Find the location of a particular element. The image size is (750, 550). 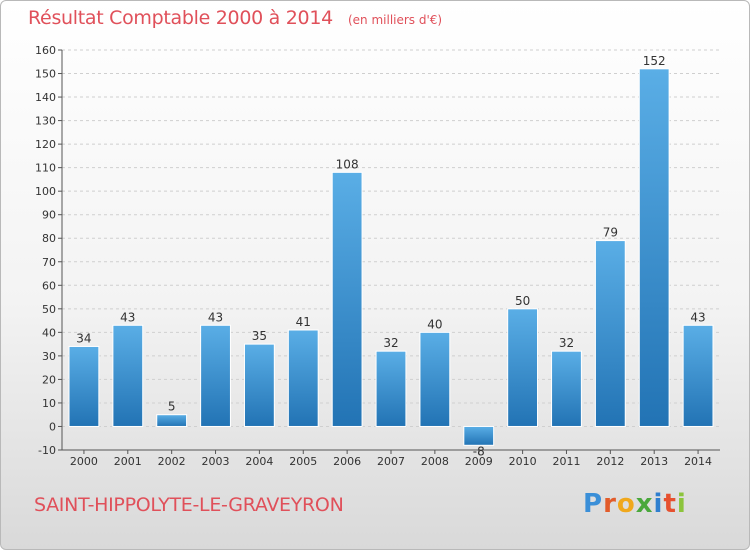

data-label: 79 is located at coordinates (610, 233).